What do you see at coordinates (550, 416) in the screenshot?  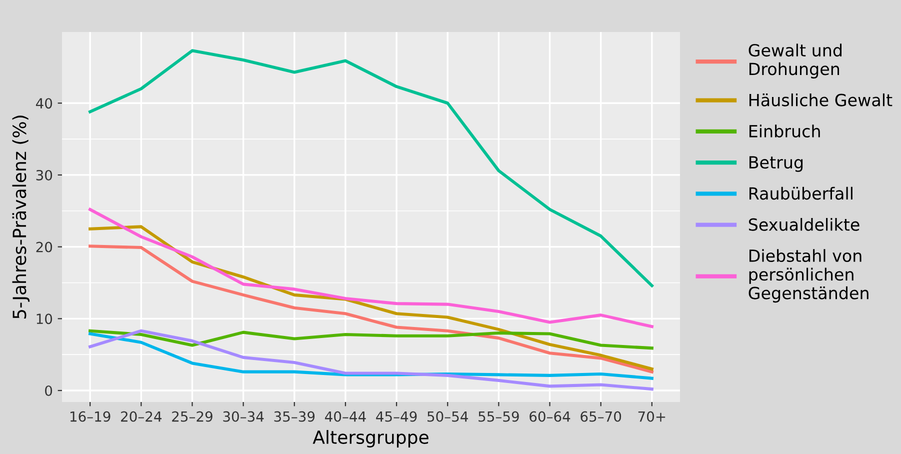 I see `x-tick-label: 60–64` at bounding box center [550, 416].